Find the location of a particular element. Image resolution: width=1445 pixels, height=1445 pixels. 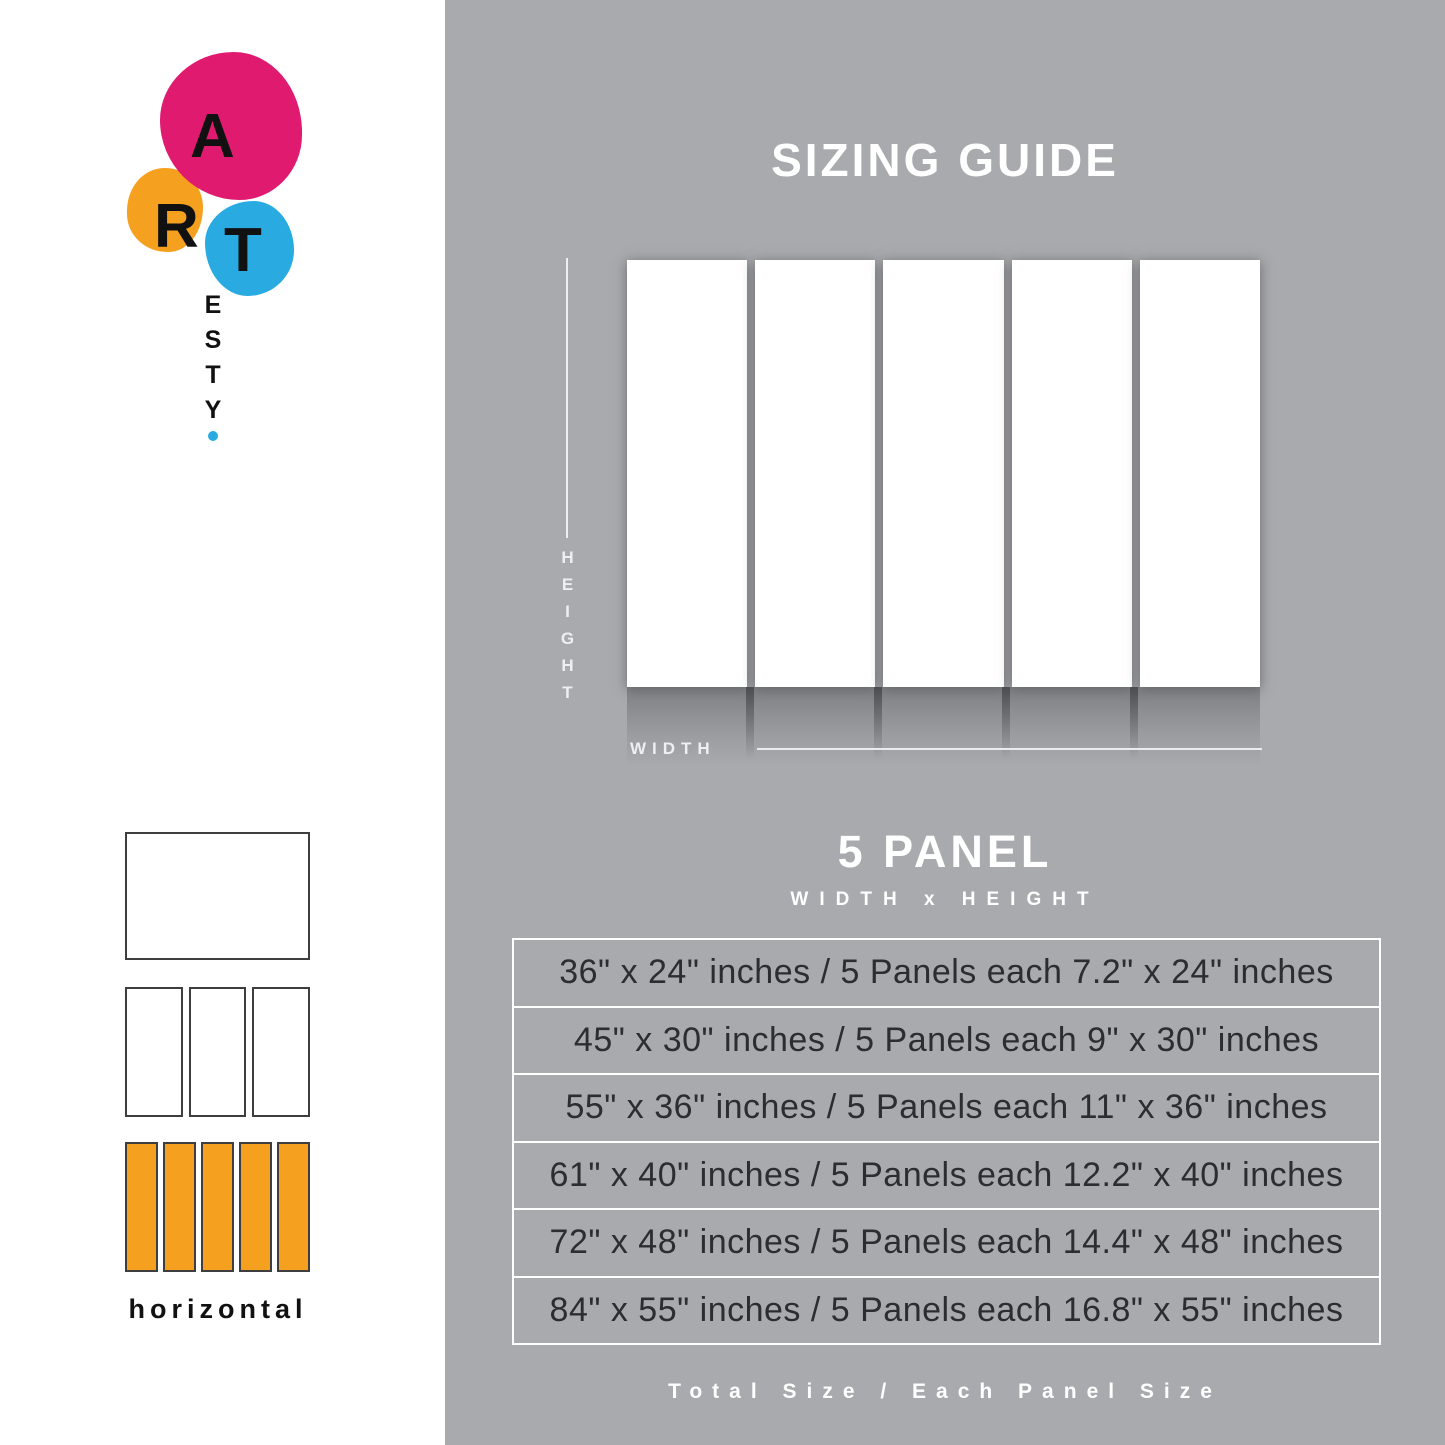

panel-reflection is located at coordinates (943, 731).